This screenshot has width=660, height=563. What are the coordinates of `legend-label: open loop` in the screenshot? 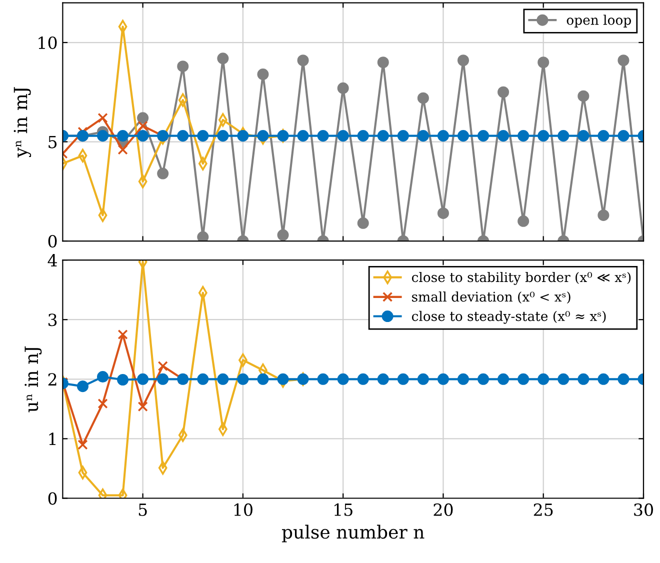 It's located at (598, 21).